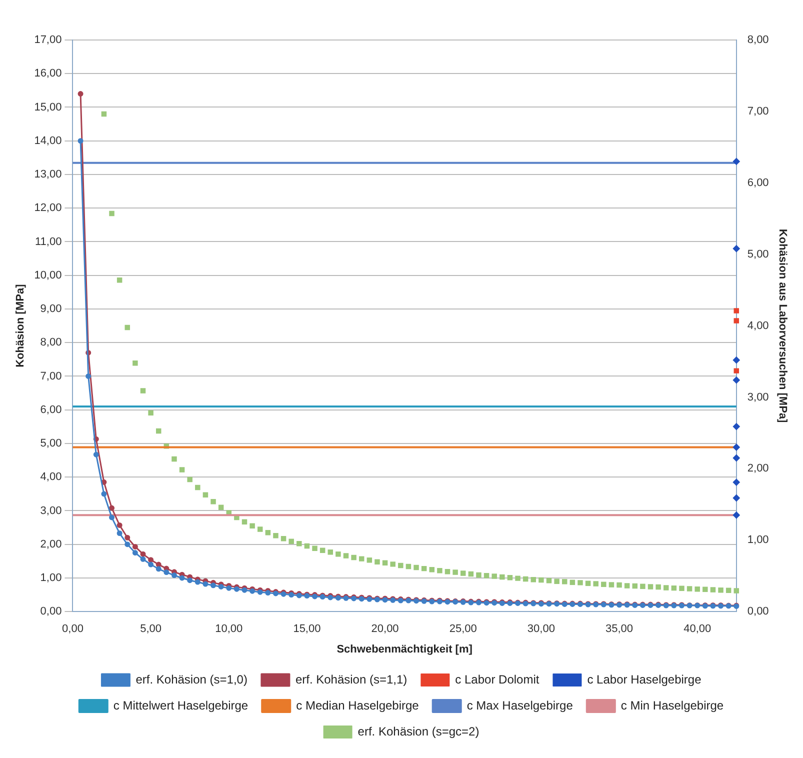 The width and height of the screenshot is (803, 758). Describe the element at coordinates (463, 629) in the screenshot. I see `x-tick-label: 25,00` at that location.